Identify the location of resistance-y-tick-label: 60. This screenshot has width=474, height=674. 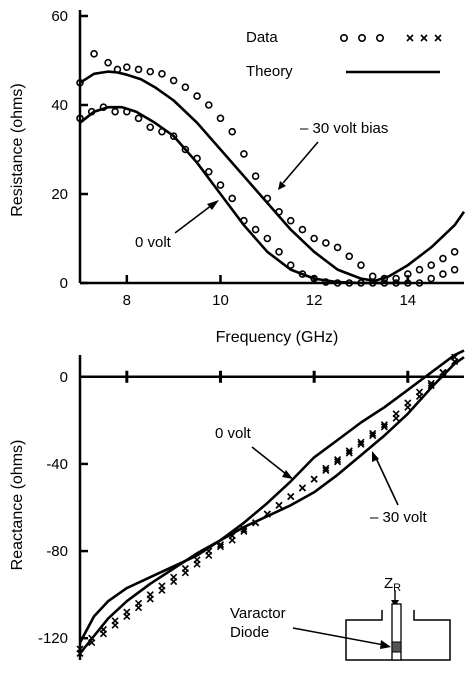
(59, 16).